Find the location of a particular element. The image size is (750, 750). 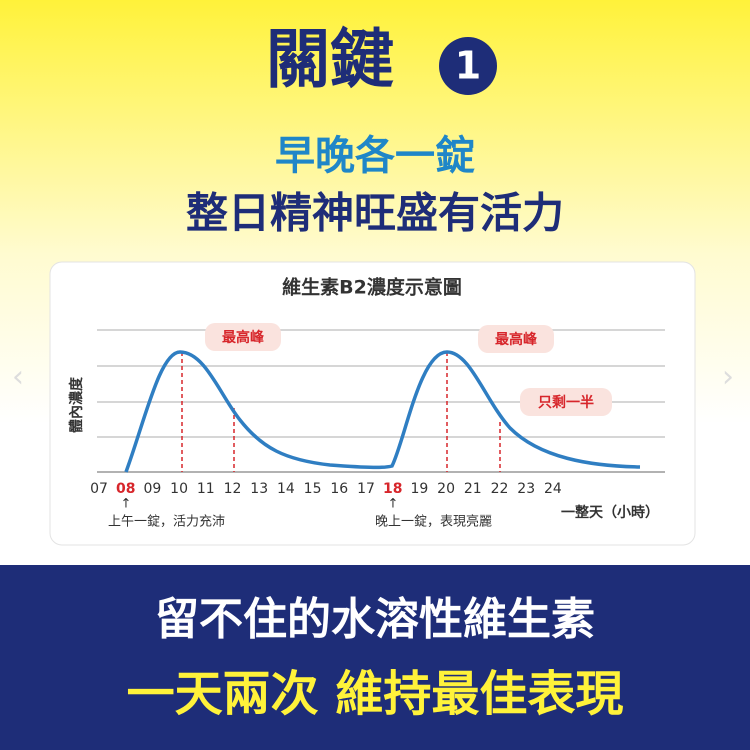

badge: 1 is located at coordinates (468, 66).